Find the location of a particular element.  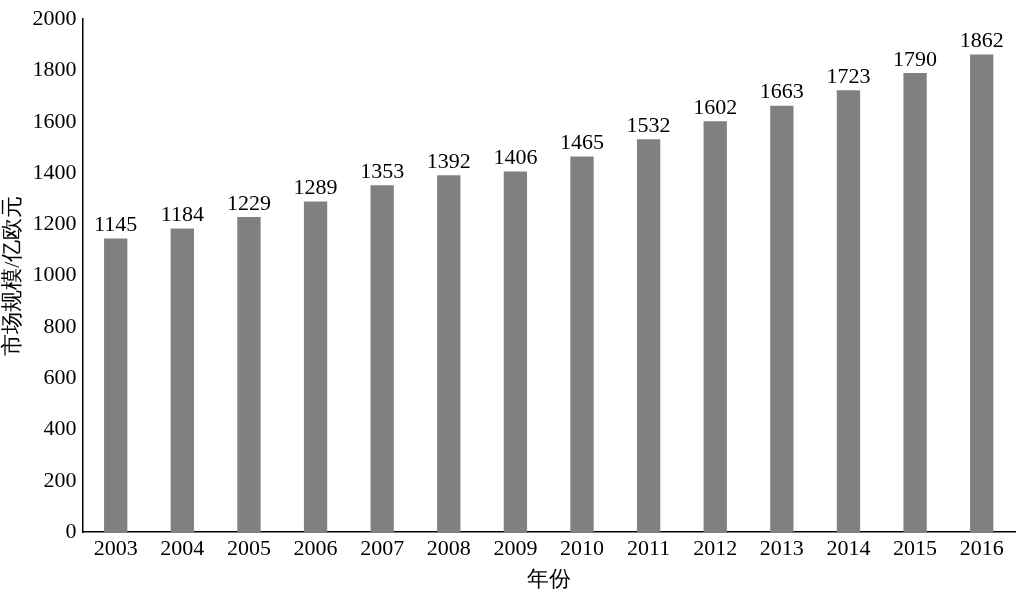

y-tick-label: 600 is located at coordinates (60, 377).